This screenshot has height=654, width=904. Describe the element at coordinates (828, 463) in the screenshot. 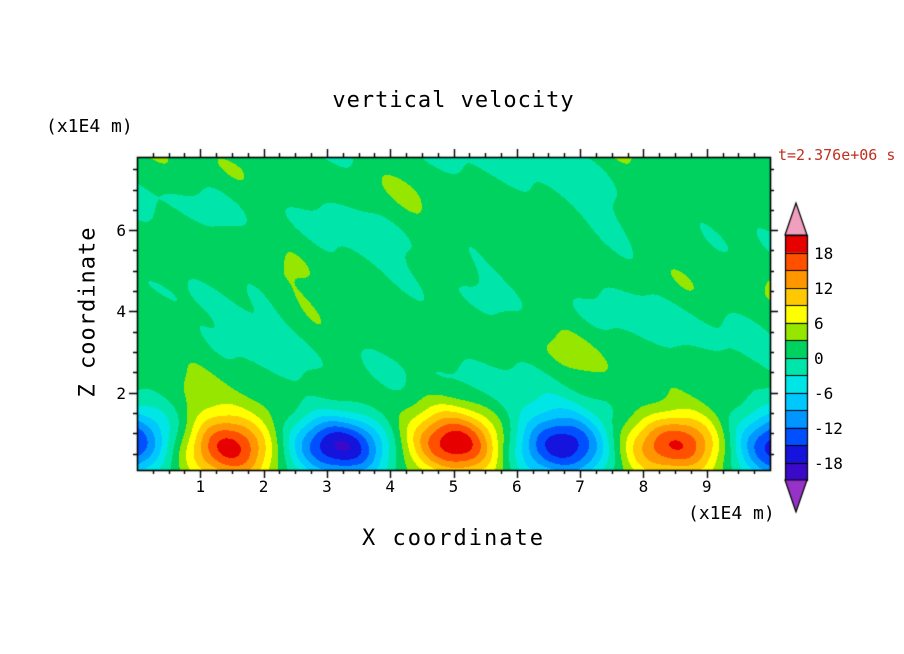

I see `colorbar-label: -18` at that location.